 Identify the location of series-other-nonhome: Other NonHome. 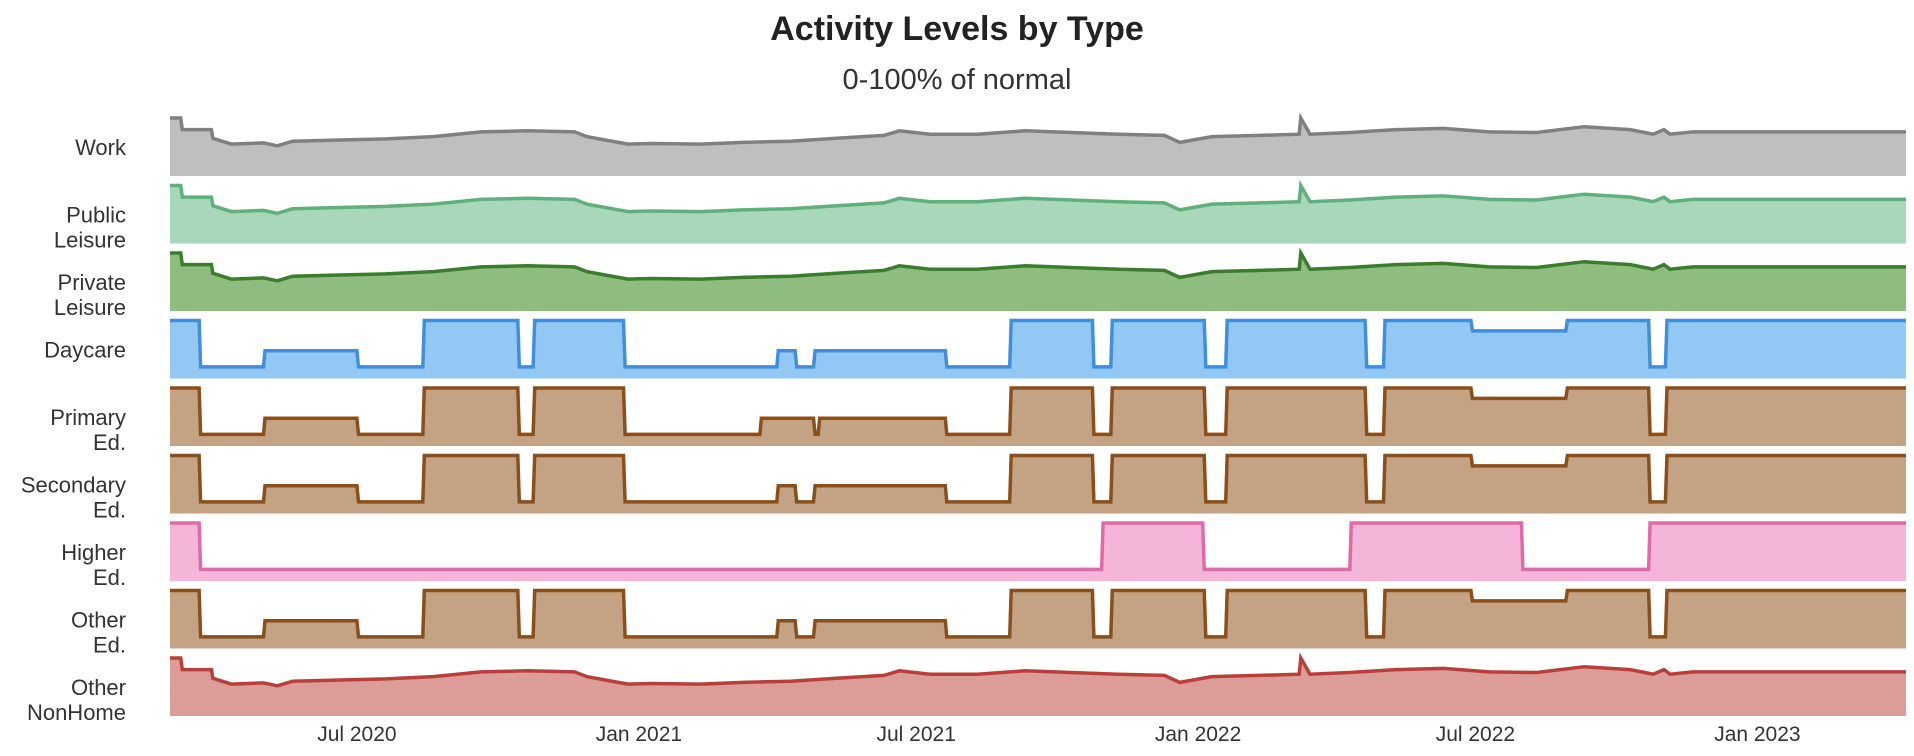
(966, 688).